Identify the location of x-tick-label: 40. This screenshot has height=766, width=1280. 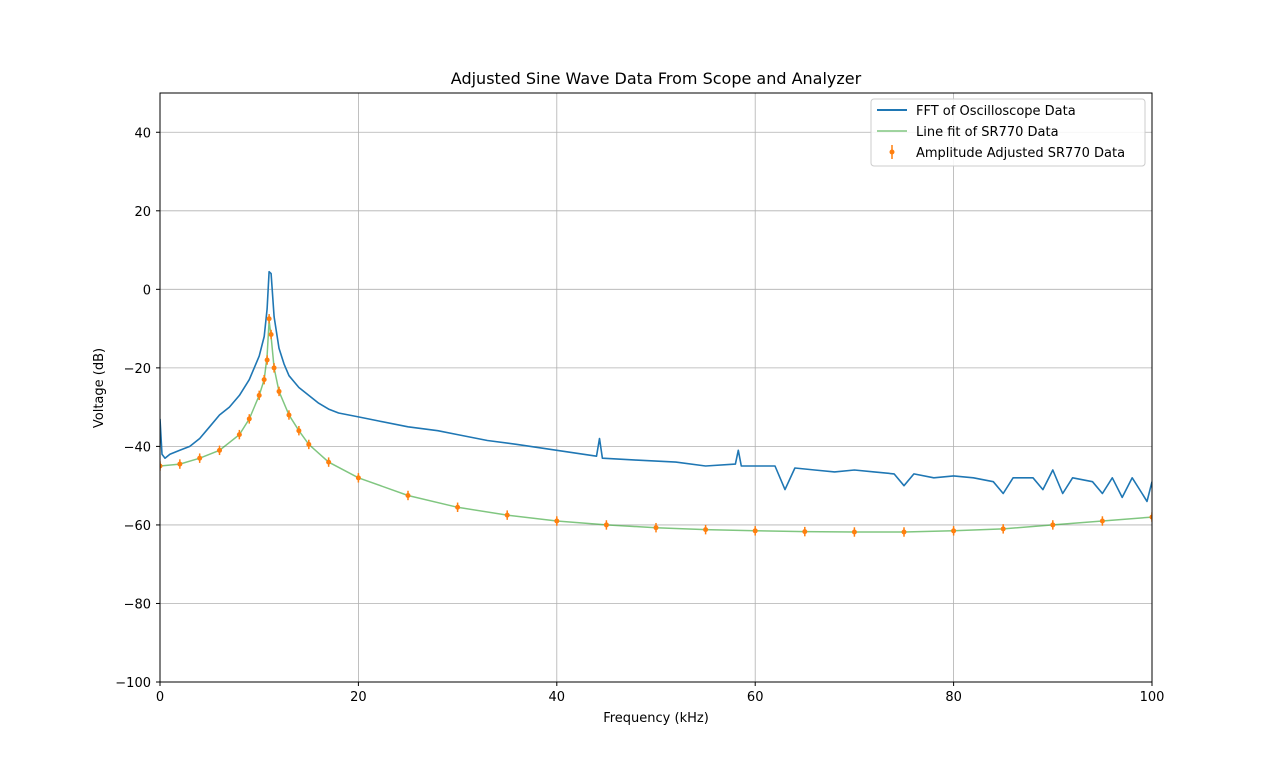
(557, 697).